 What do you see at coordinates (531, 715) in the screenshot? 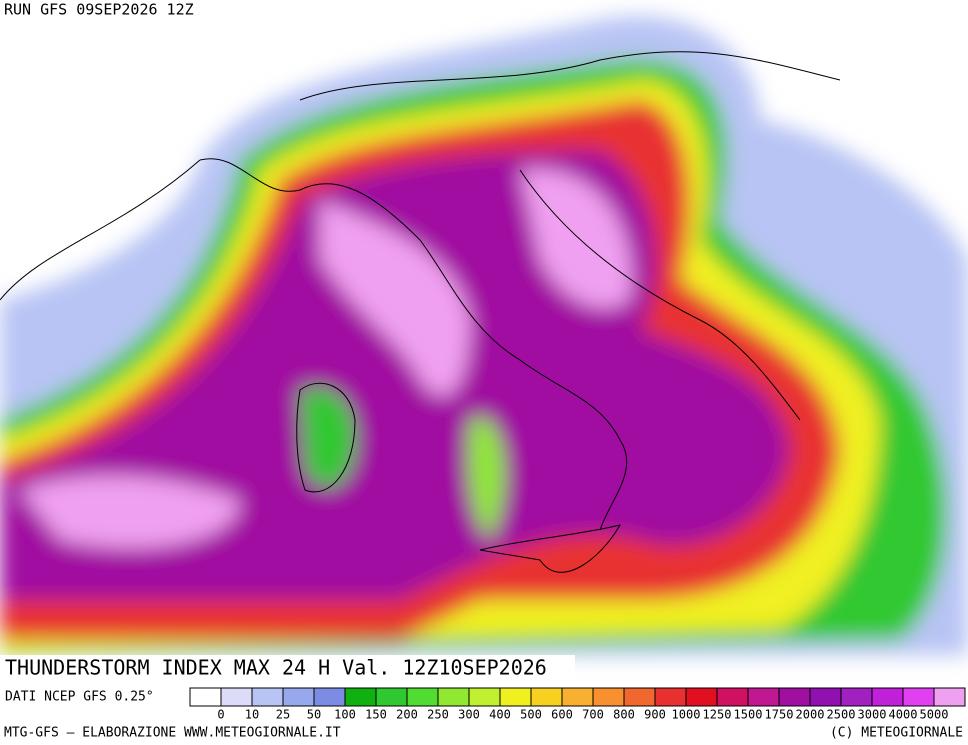
I see `legend-label: 500` at bounding box center [531, 715].